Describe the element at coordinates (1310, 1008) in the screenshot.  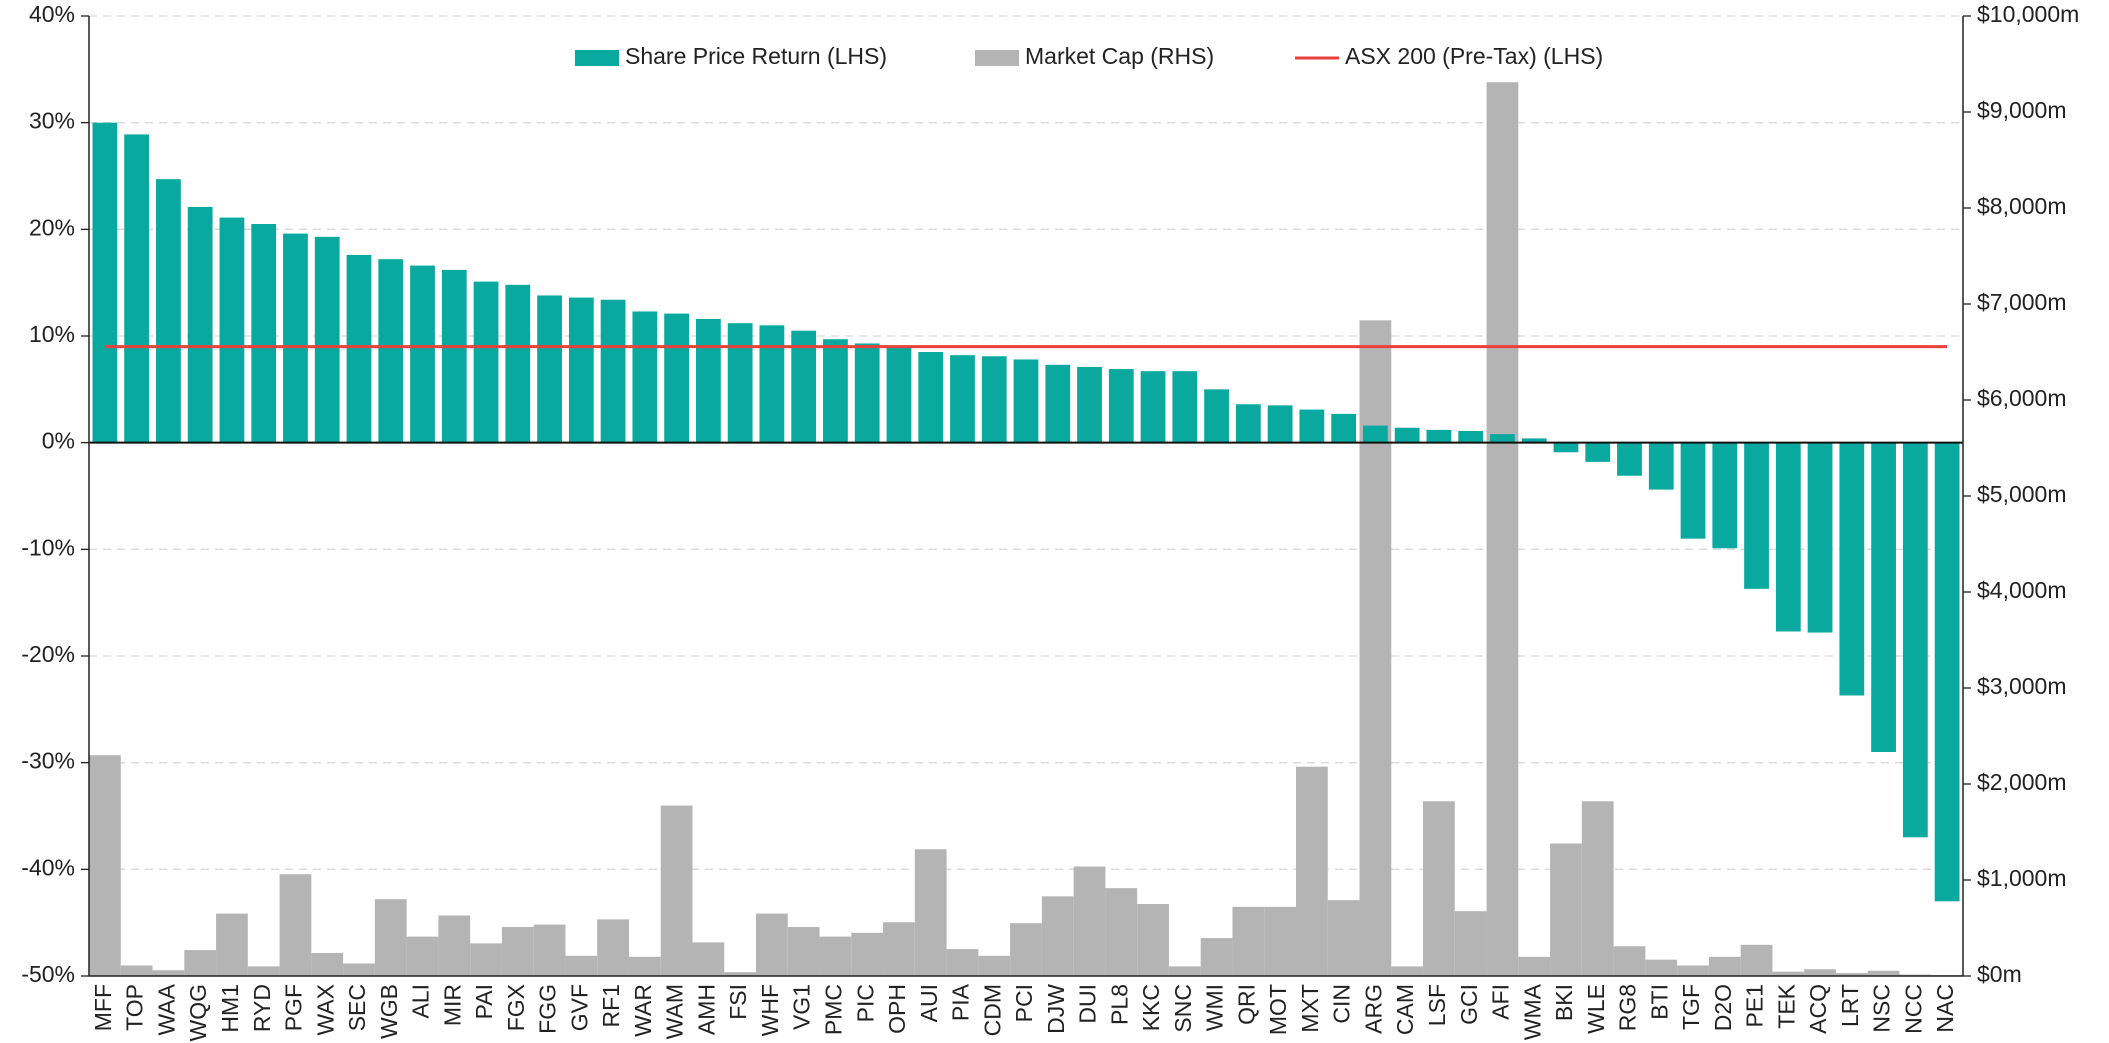
I see `x-tick-label: MXT` at that location.